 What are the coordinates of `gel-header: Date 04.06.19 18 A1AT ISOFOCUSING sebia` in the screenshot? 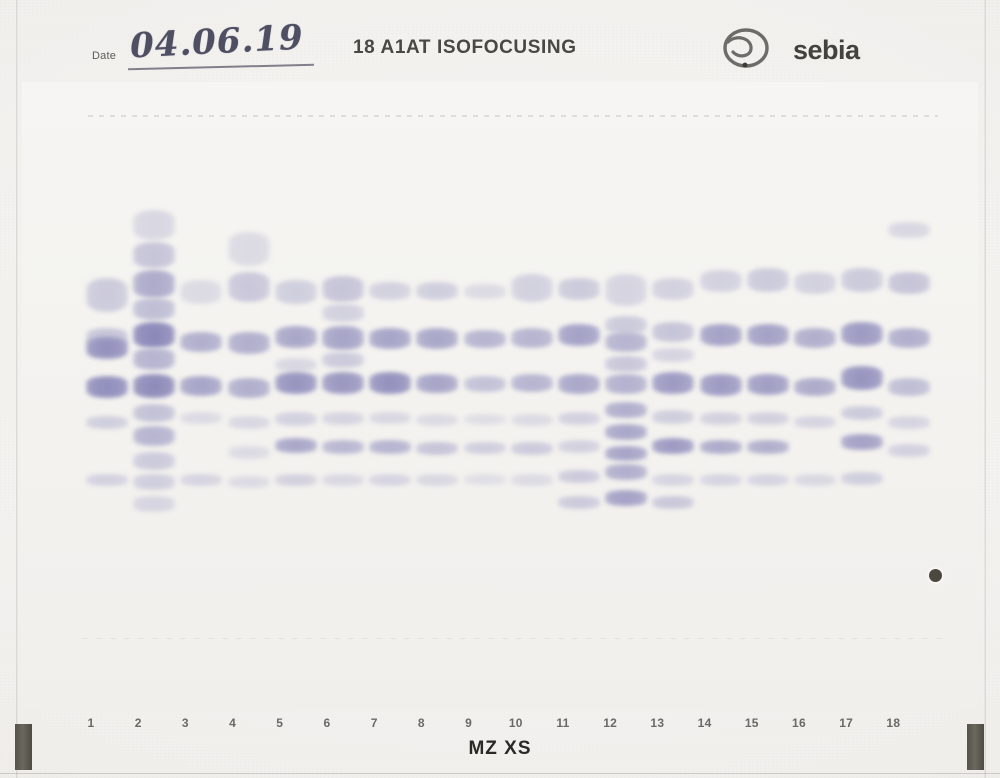 It's located at (500, 41).